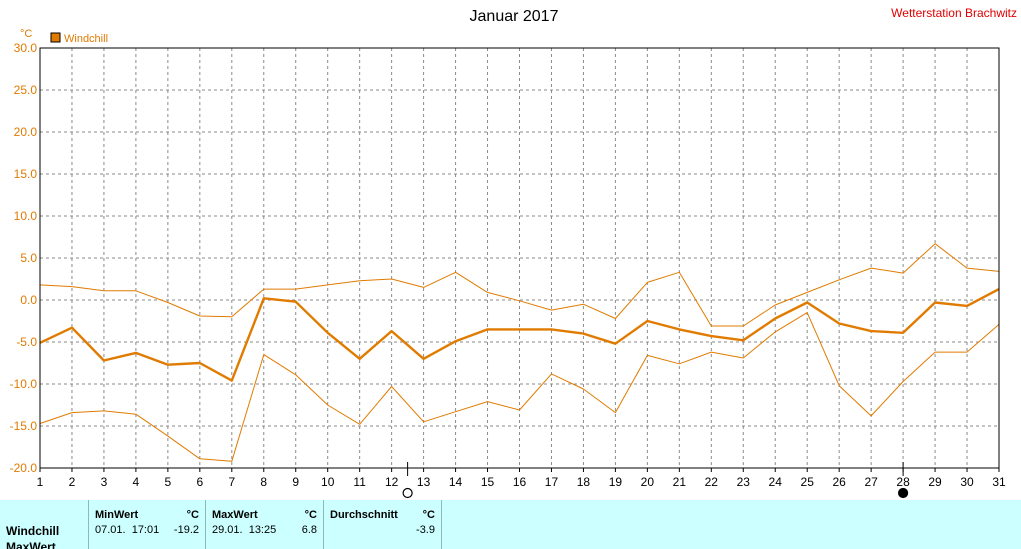 Image resolution: width=1021 pixels, height=549 pixels. I want to click on x-tick-label-12: 13, so click(424, 482).